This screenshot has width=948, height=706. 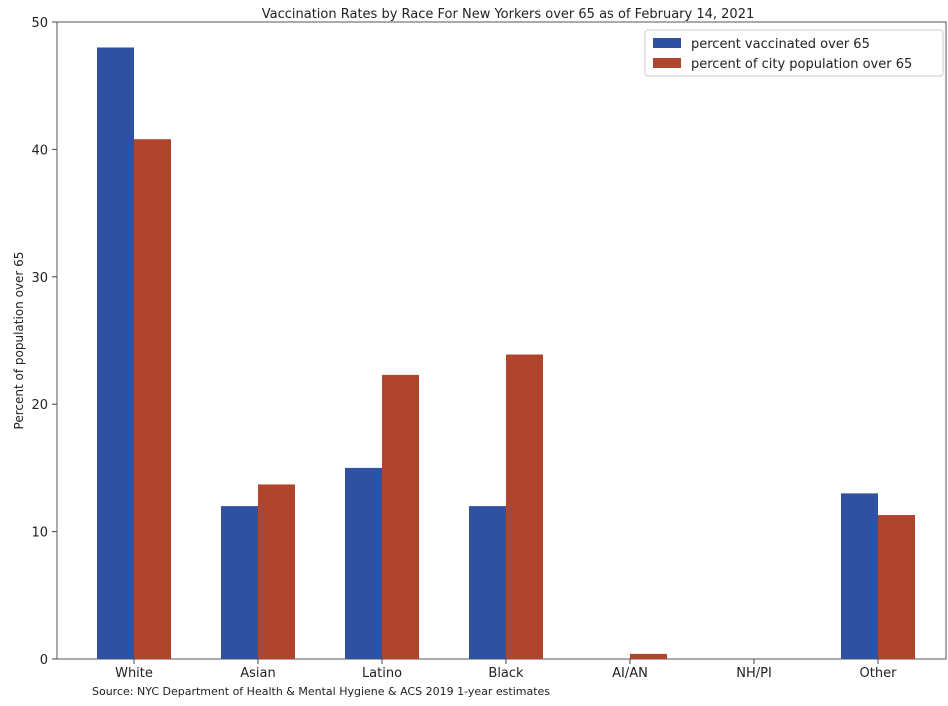 What do you see at coordinates (39, 533) in the screenshot?
I see `y-tick-label: 10` at bounding box center [39, 533].